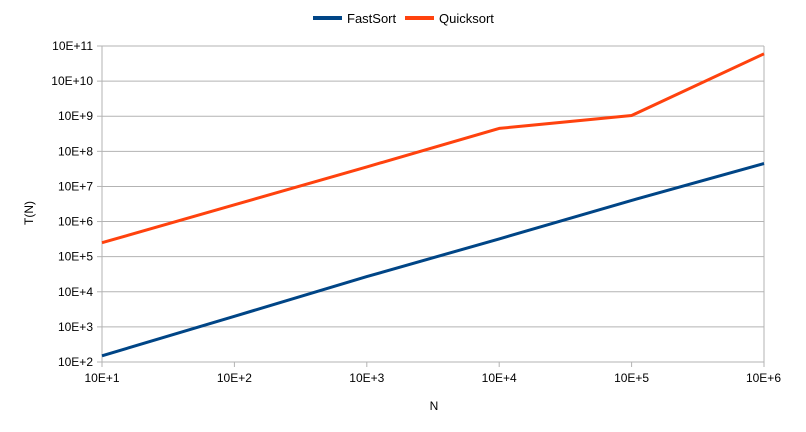 This screenshot has height=432, width=806. What do you see at coordinates (403, 18) in the screenshot?
I see `legend: FastSort Quicksort` at bounding box center [403, 18].